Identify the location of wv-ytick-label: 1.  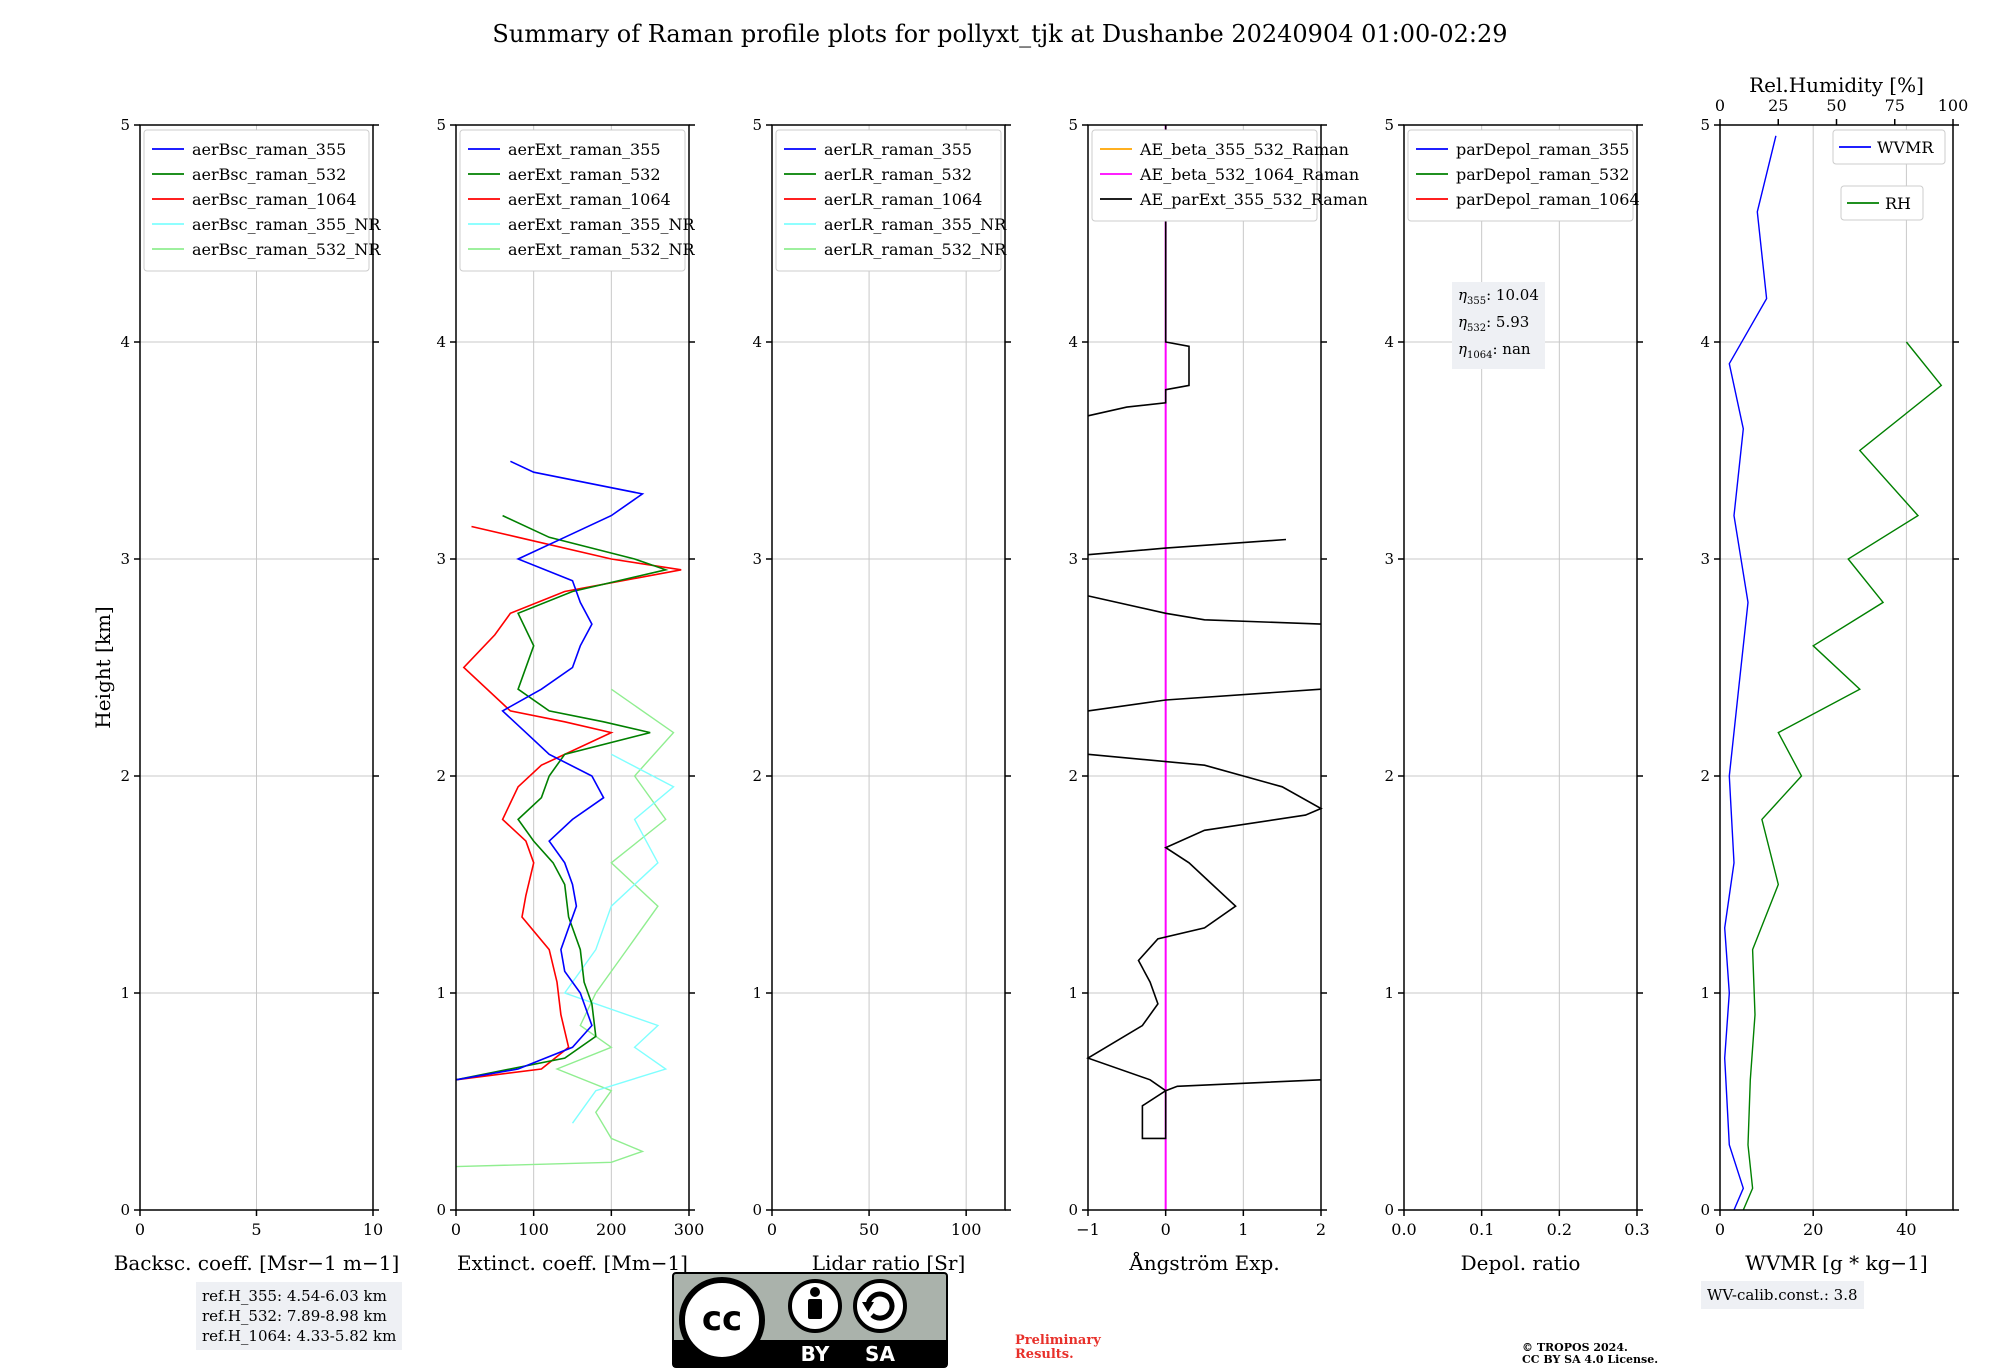
(1705, 993).